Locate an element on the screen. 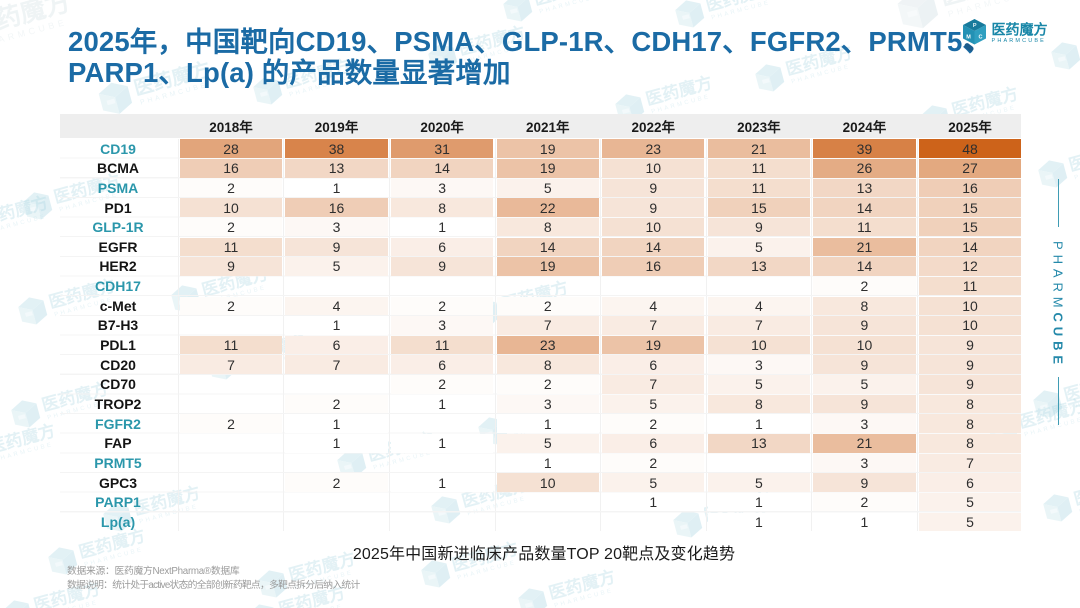 Image resolution: width=1080 pixels, height=608 pixels. svg-text: M is located at coordinates (968, 38).